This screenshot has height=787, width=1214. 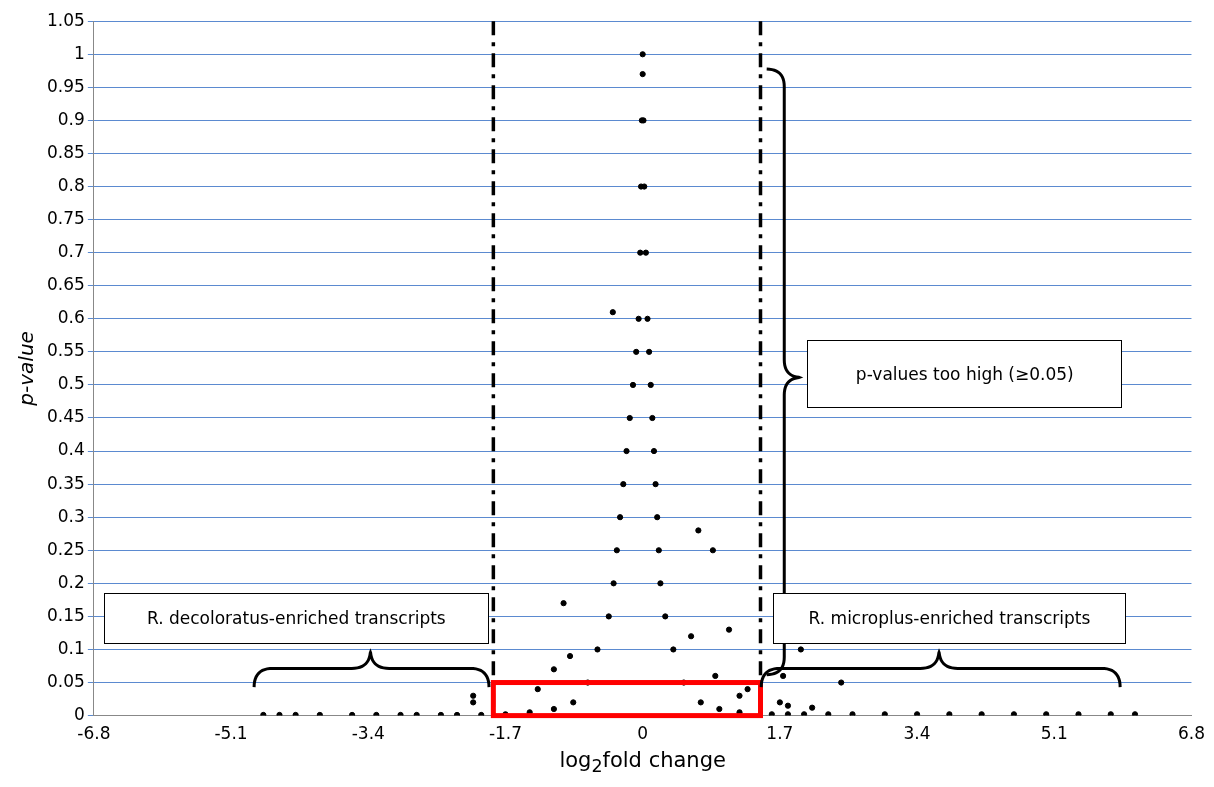 I want to click on text-box: p-values too high (≥0.05), so click(x=965, y=373).